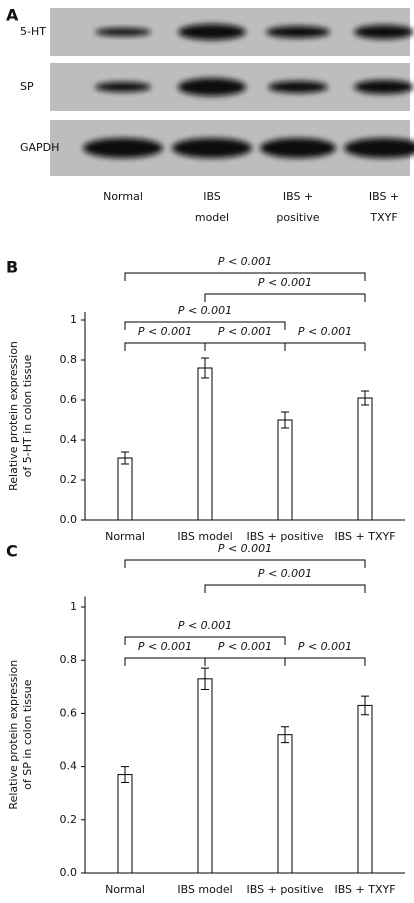  Describe the element at coordinates (123, 196) in the screenshot. I see `lane-label: Normal` at that location.